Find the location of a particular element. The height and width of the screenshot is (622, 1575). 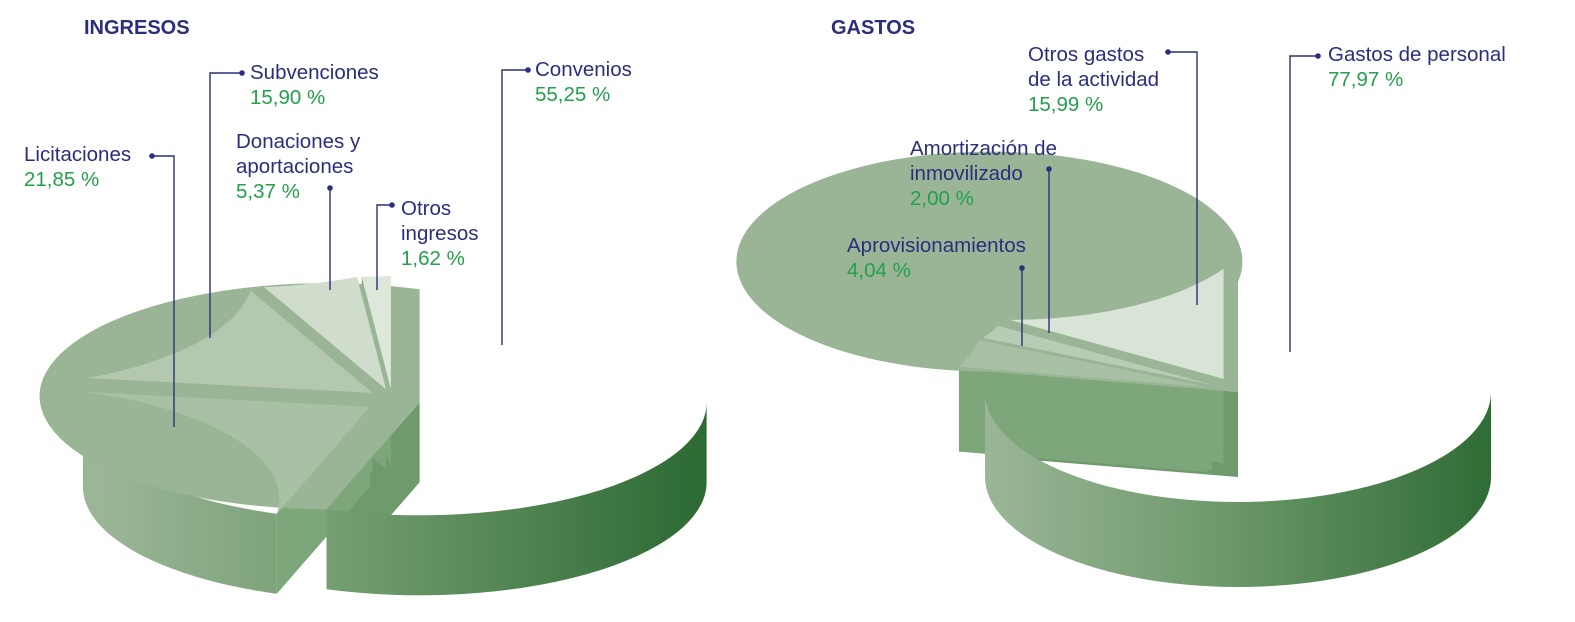

slice-label-line-1-3-0: Otros gastos is located at coordinates (1086, 54).